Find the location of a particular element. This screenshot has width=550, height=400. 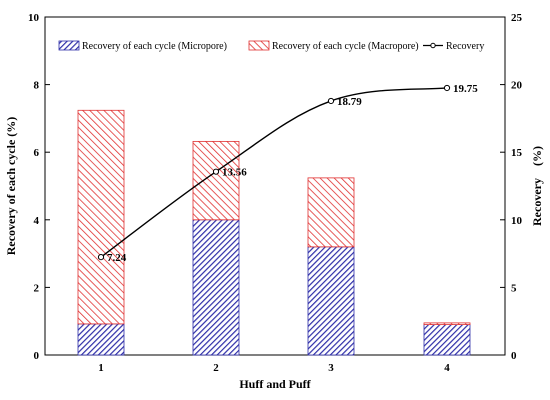

right-tick-label: 10 is located at coordinates (517, 221).